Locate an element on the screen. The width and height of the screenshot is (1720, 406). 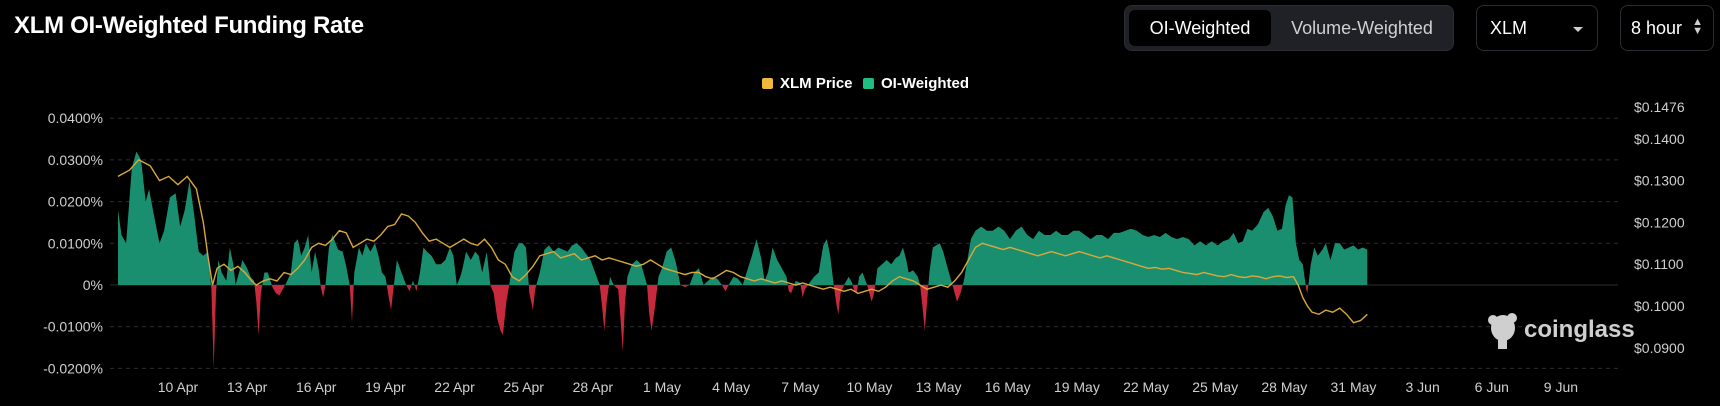
x-tick: 1 May is located at coordinates (662, 387).